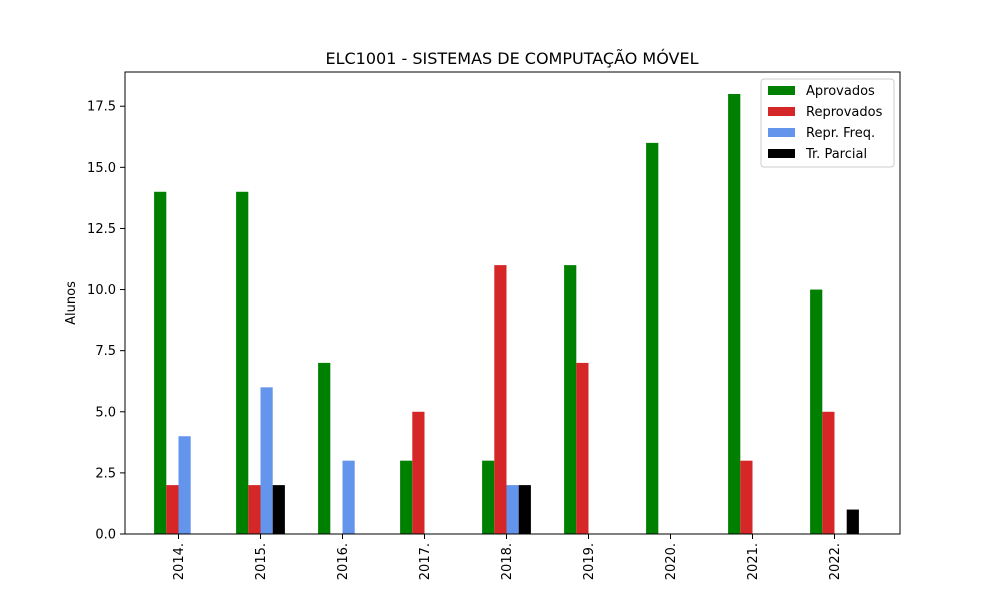  What do you see at coordinates (101, 107) in the screenshot?
I see `y-tick-label: 17.5` at bounding box center [101, 107].